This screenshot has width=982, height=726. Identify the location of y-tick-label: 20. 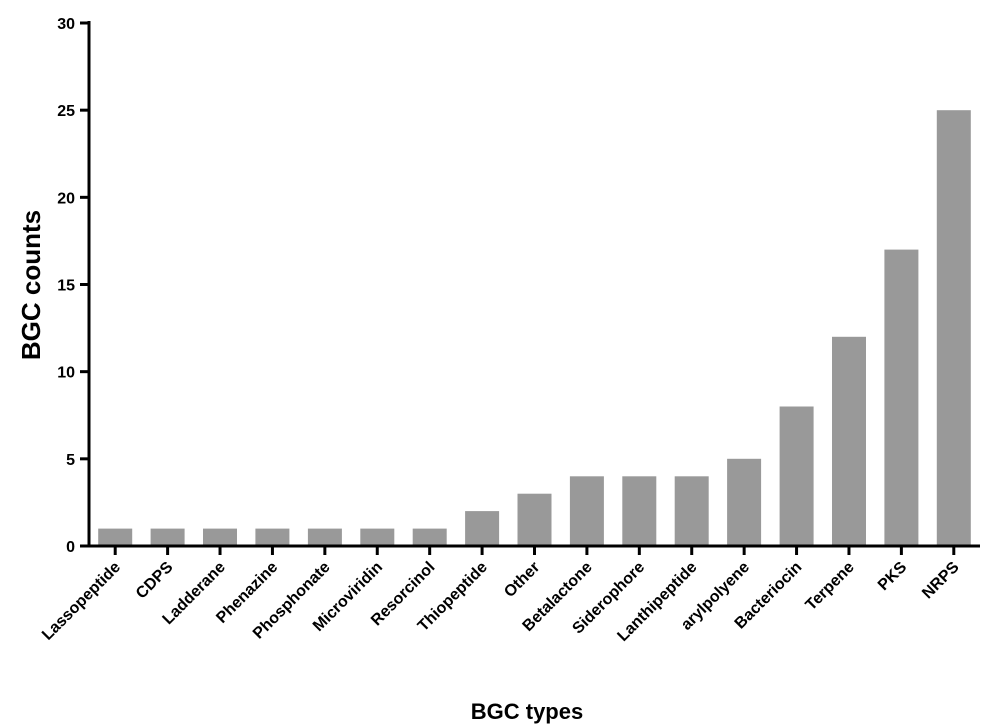
(66, 198).